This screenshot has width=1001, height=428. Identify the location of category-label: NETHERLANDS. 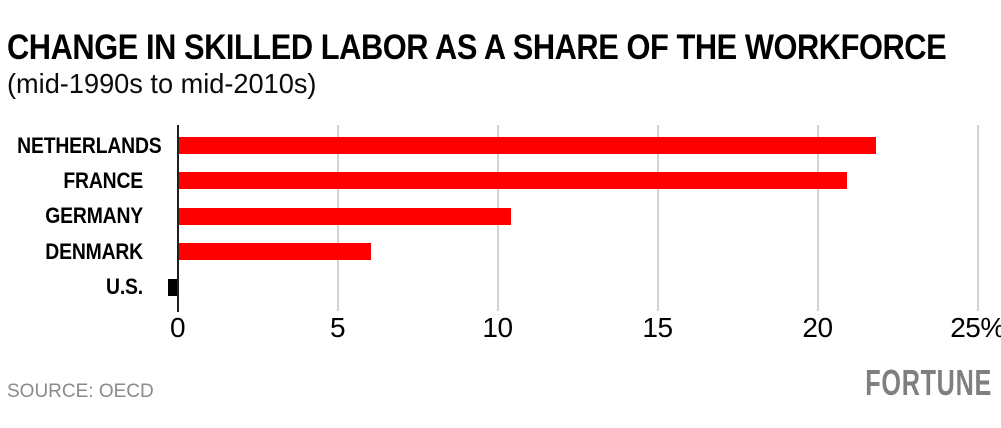
(89, 145).